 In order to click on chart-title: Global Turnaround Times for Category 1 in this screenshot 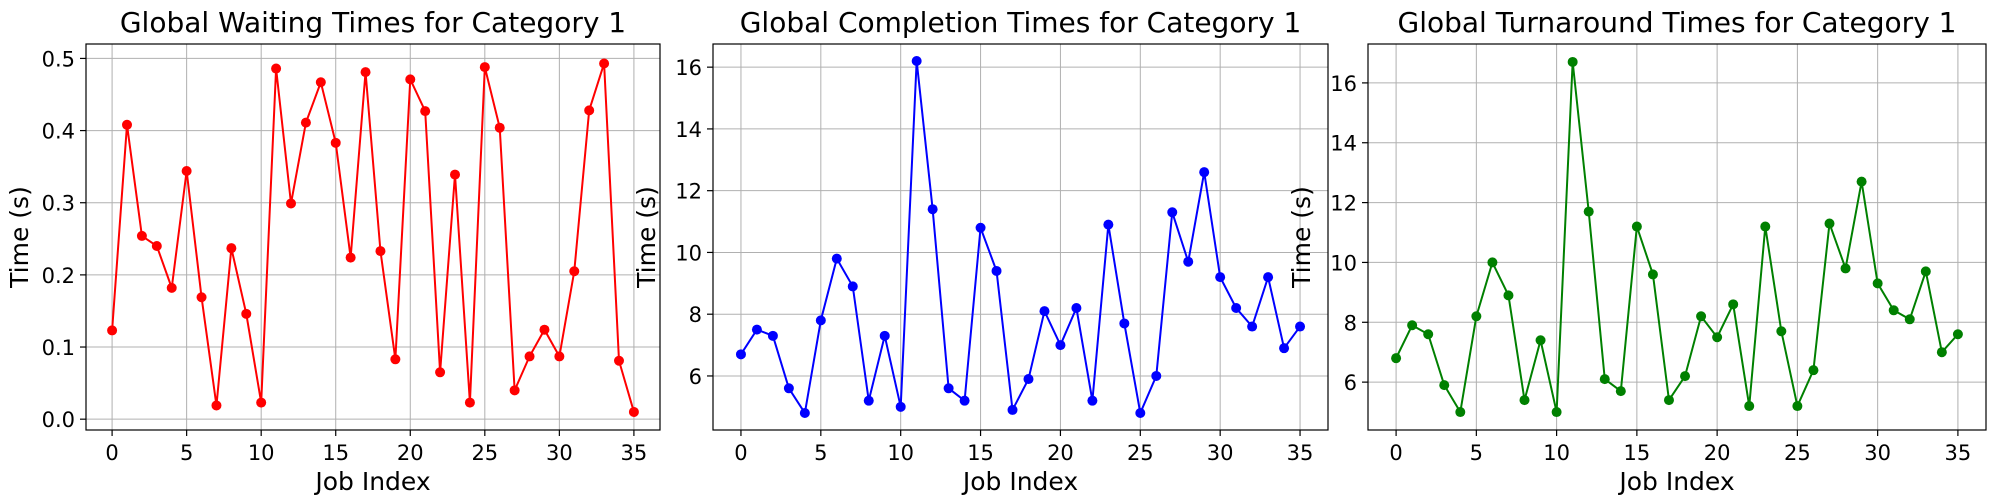, I will do `click(1677, 22)`.